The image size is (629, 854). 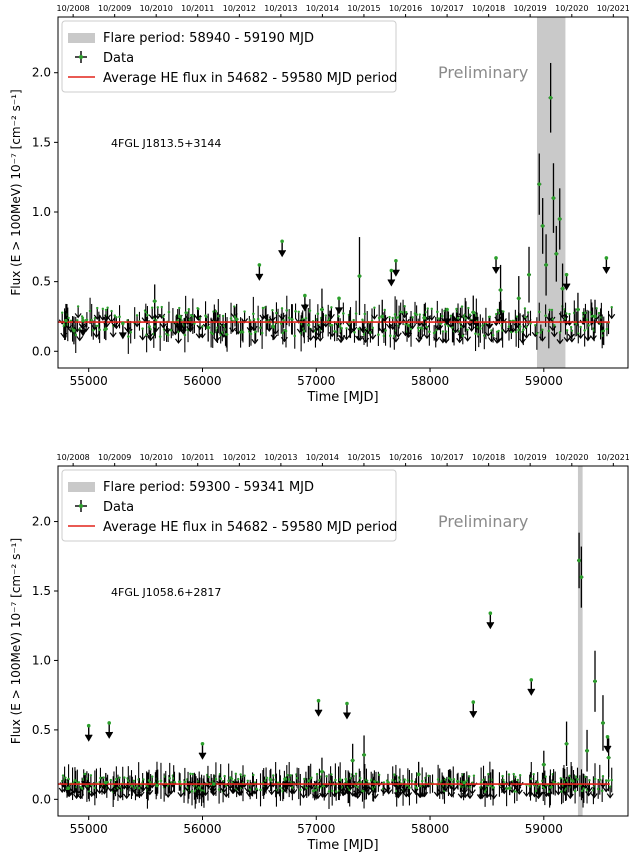 I want to click on y-tick-label: 0.5, so click(x=41, y=730).